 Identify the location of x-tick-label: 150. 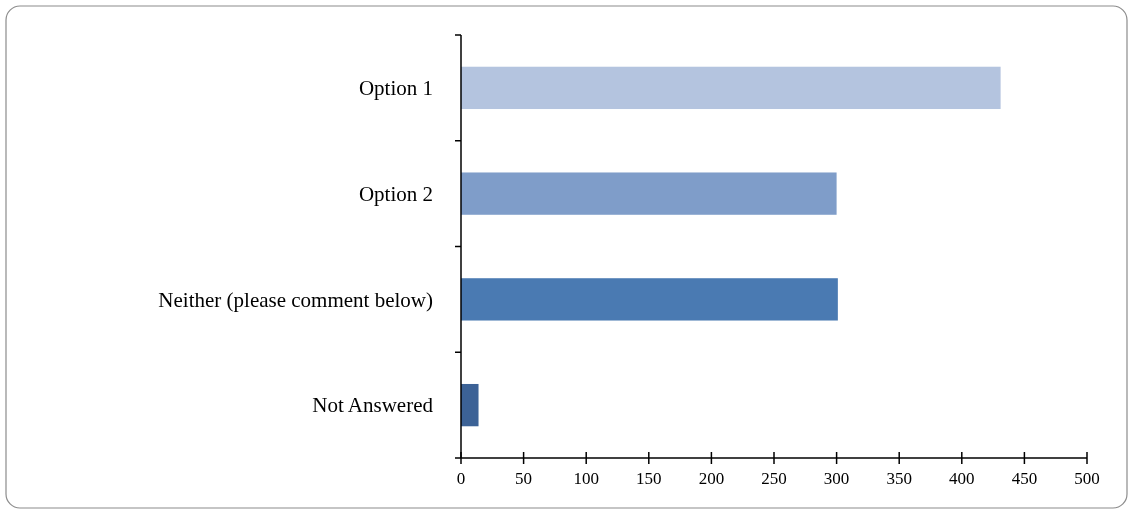
(649, 478).